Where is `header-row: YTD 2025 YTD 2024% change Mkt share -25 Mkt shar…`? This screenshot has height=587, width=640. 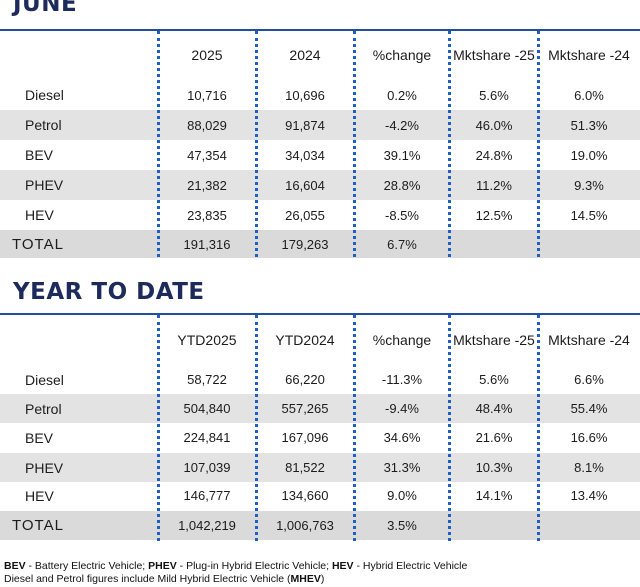 header-row: YTD 2025 YTD 2024% change Mkt share -25 Mkt shar… is located at coordinates (320, 340).